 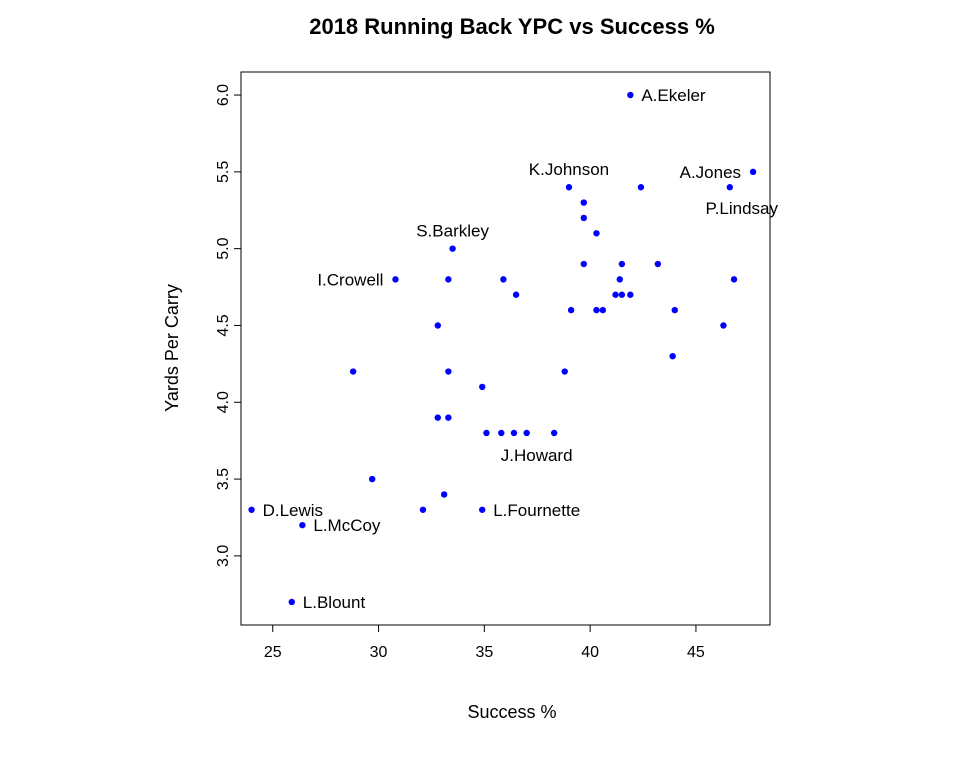 I want to click on y-axis: 3.0 3.5 4.0 4.5 5.0 5.5 6.0, so click(x=228, y=325).